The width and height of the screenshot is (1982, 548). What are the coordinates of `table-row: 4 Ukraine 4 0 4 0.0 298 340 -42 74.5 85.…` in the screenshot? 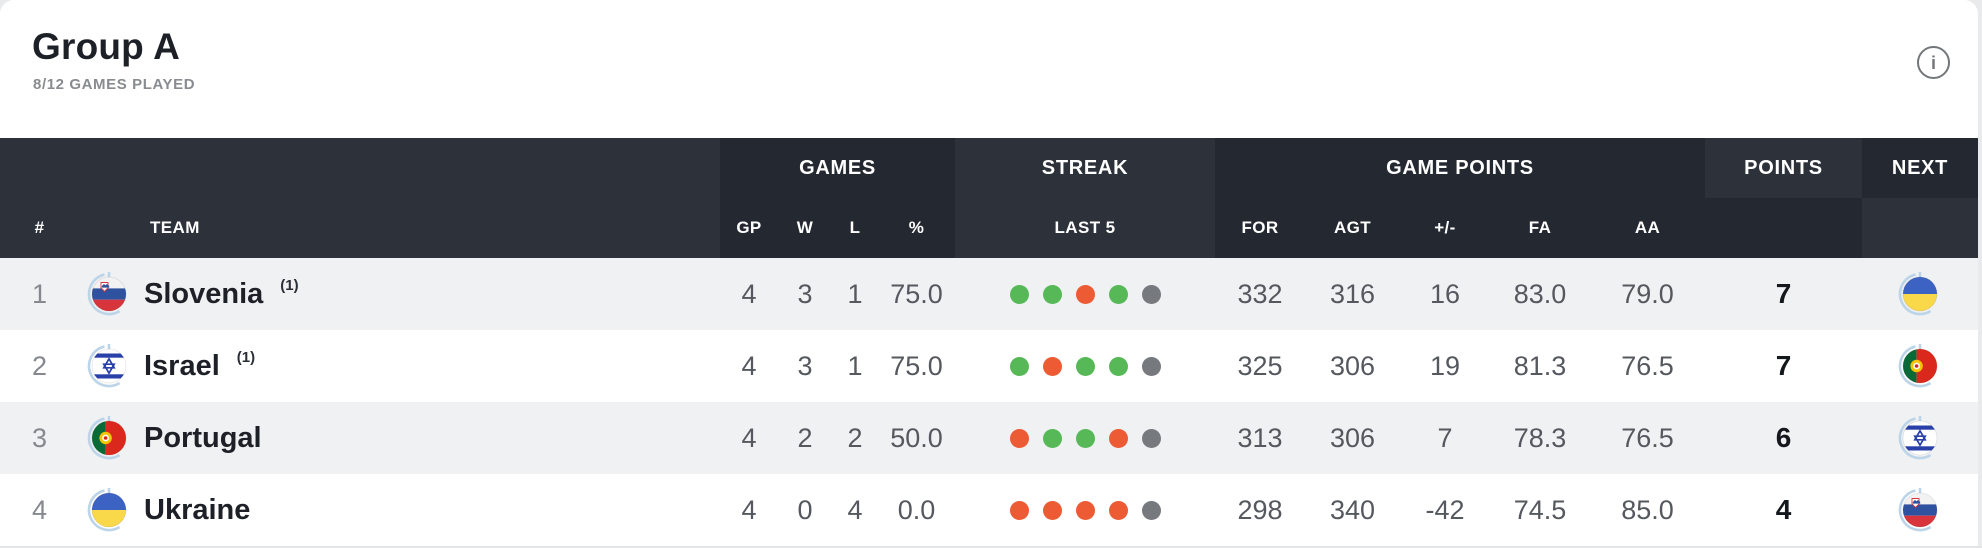 It's located at (989, 510).